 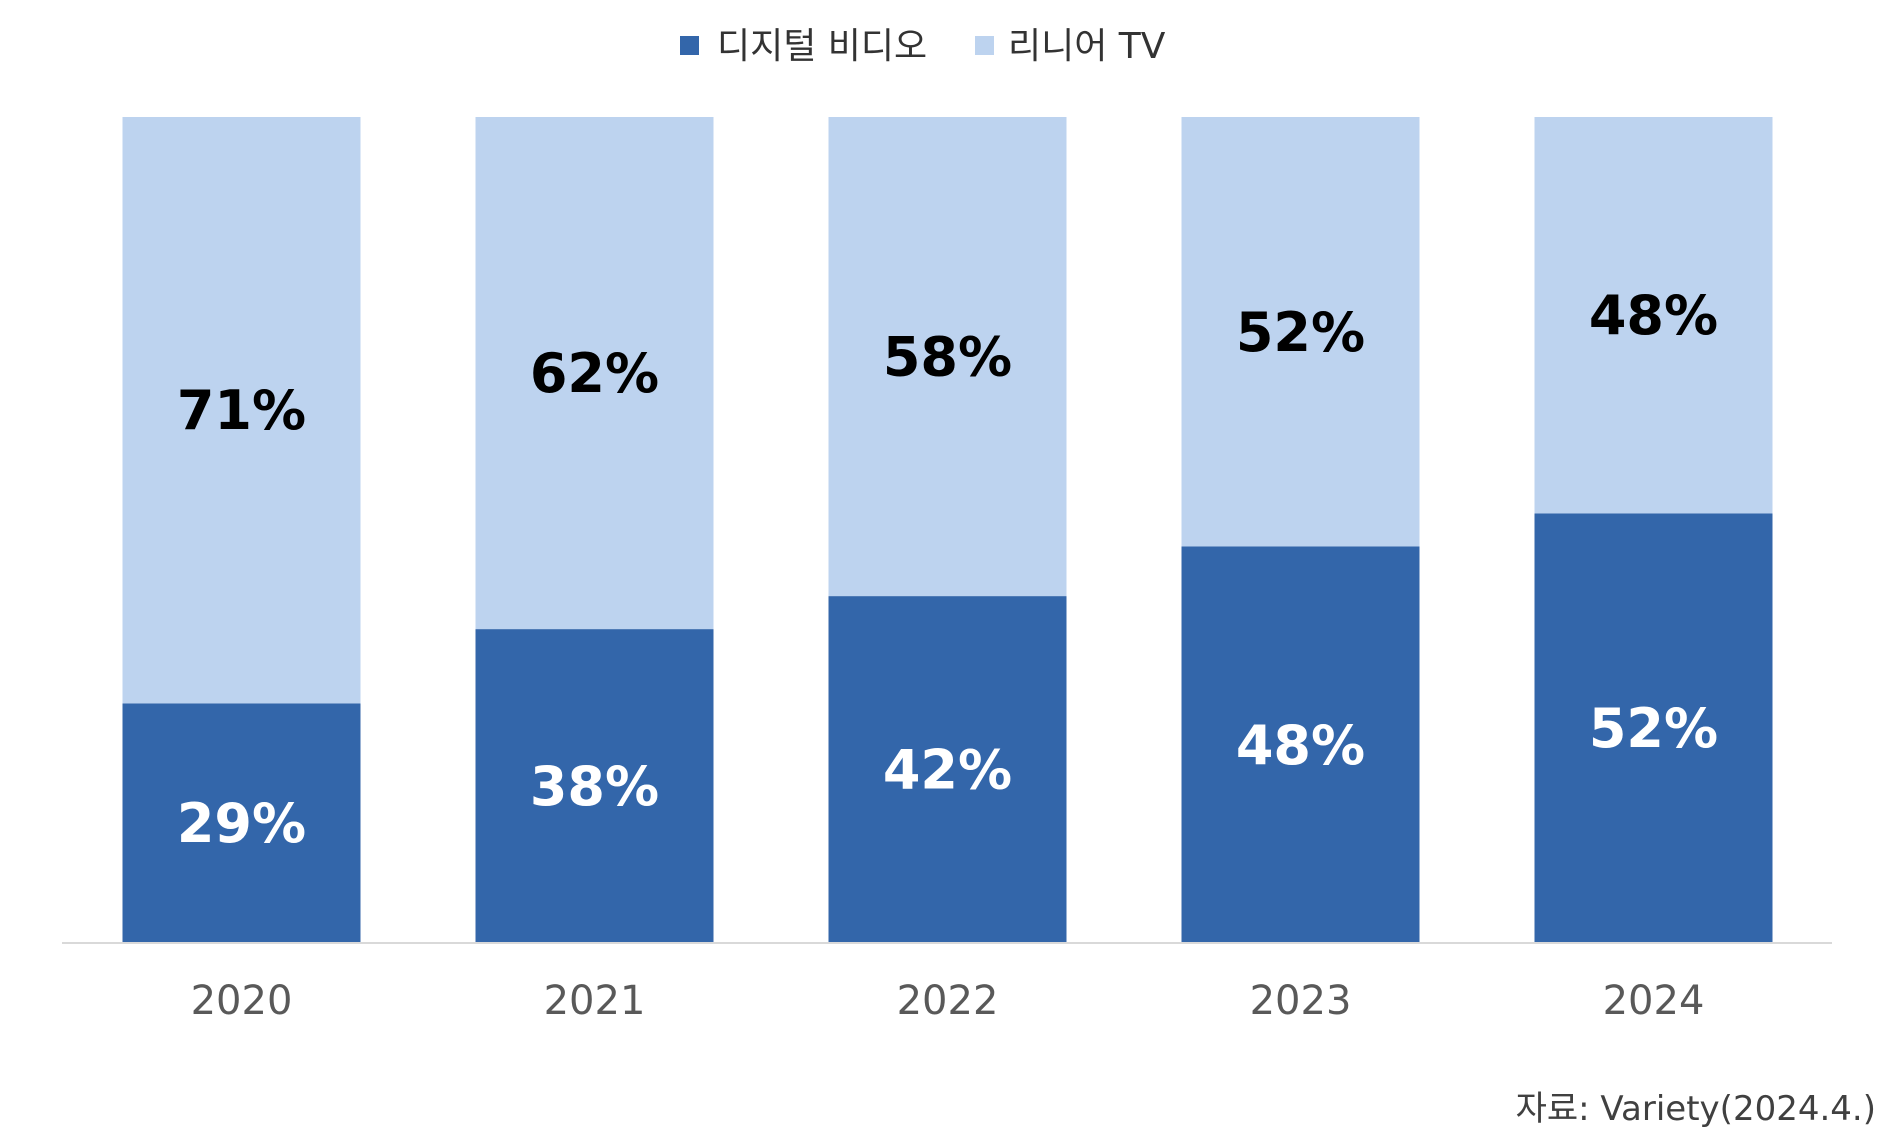 I want to click on x-tick-label: 2022, so click(x=948, y=1001).